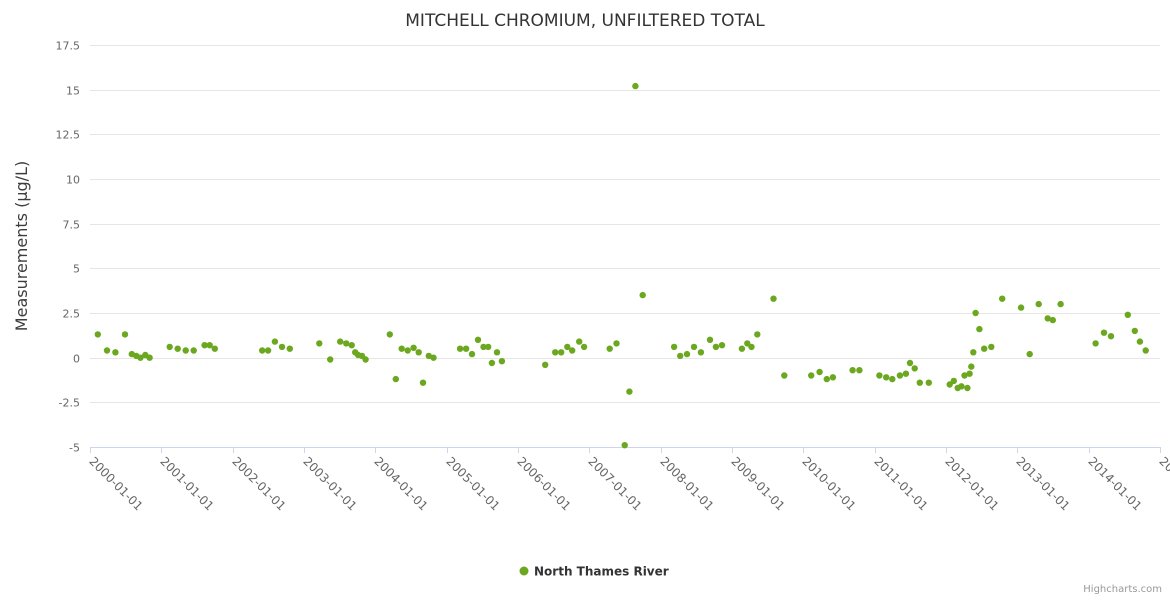 The width and height of the screenshot is (1170, 600). What do you see at coordinates (1122, 589) in the screenshot?
I see `credits-link: Highcharts.com` at bounding box center [1122, 589].